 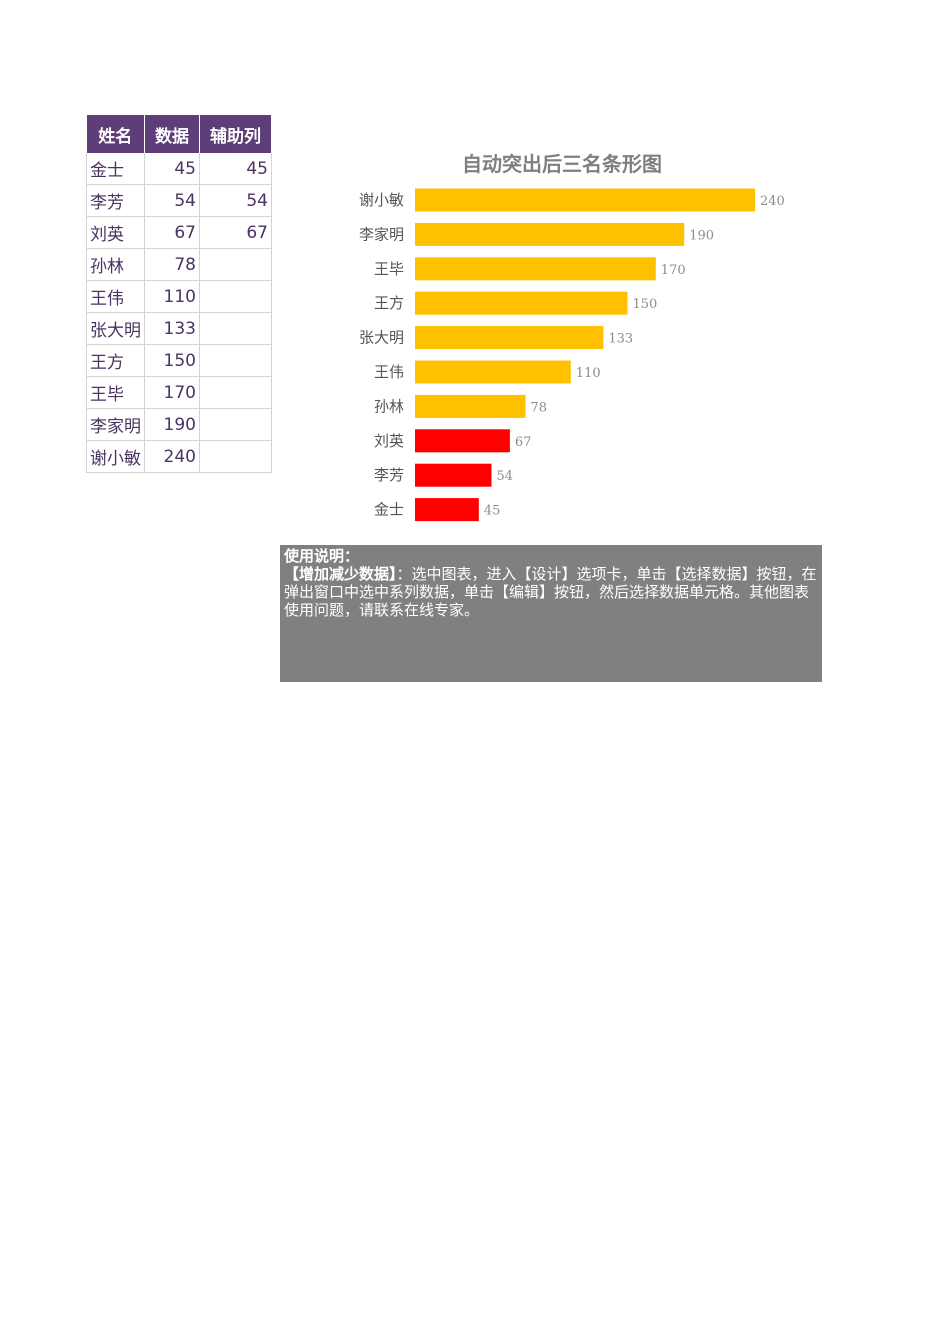 What do you see at coordinates (115, 392) in the screenshot?
I see `cell-name: 王毕` at bounding box center [115, 392].